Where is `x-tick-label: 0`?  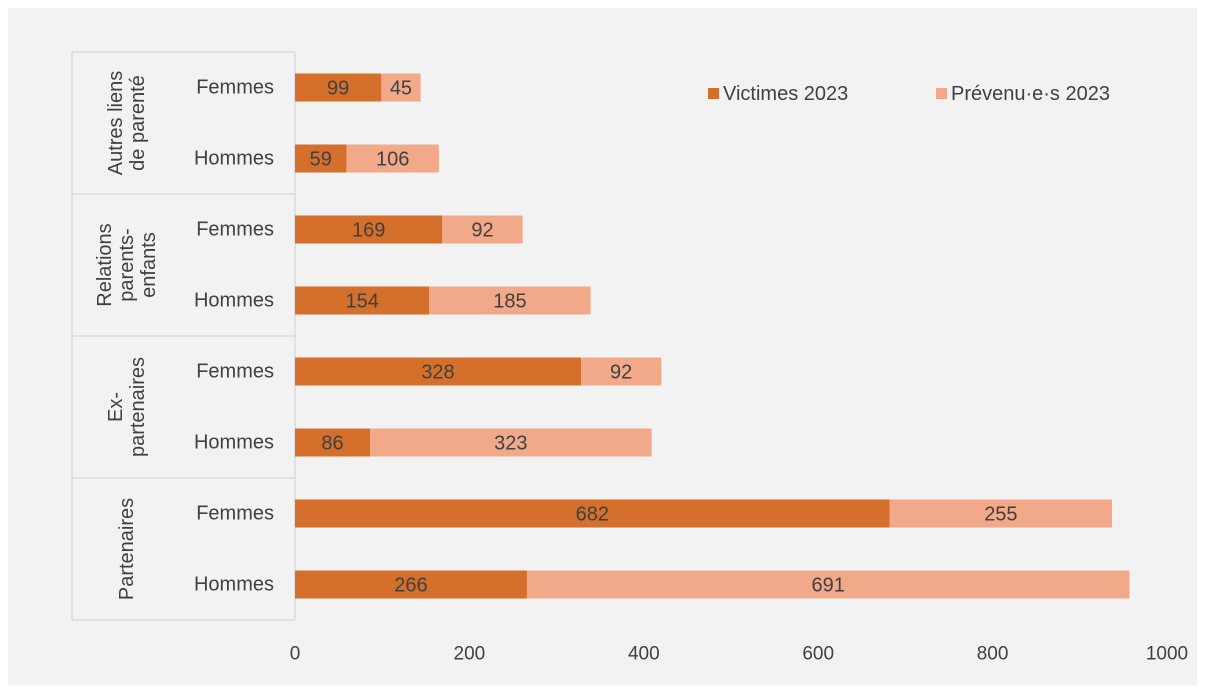
x-tick-label: 0 is located at coordinates (295, 654).